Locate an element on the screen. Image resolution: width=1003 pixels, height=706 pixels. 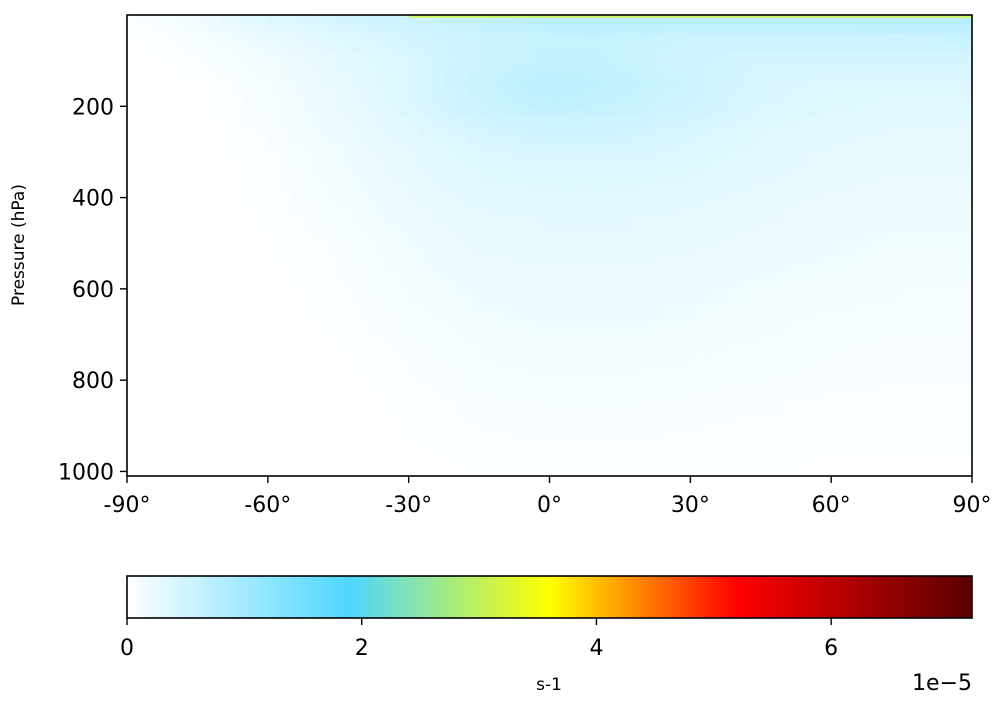
colorbar-tick-label: 6 is located at coordinates (831, 648).